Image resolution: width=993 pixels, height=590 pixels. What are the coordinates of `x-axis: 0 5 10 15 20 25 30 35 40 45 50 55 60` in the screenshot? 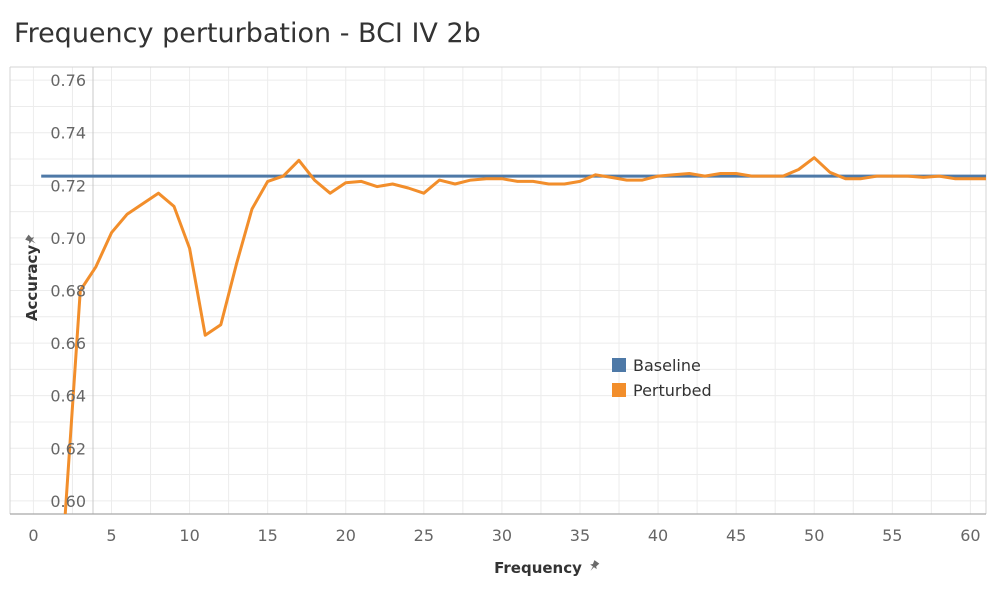 It's located at (504, 535).